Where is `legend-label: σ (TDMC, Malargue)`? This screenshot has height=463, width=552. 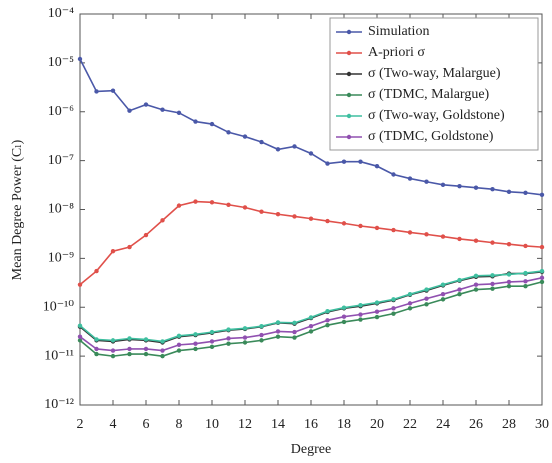 legend-label: σ (TDMC, Malargue) is located at coordinates (429, 94).